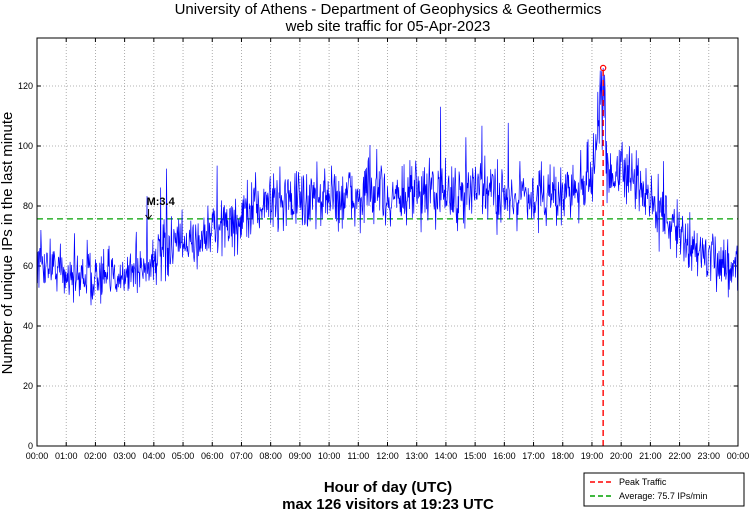 The image size is (750, 511). What do you see at coordinates (241, 456) in the screenshot?
I see `x-tick-label: 07:00` at bounding box center [241, 456].